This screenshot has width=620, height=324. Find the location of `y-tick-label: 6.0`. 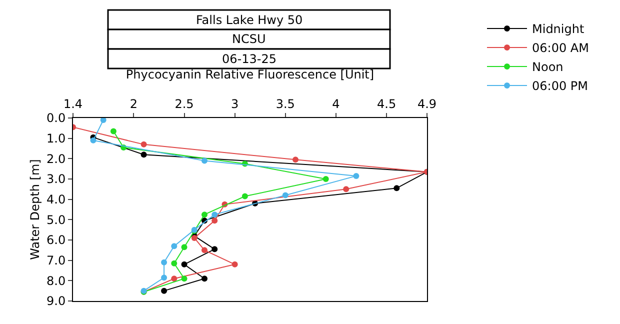

y-tick-label: 6.0 is located at coordinates (56, 240).